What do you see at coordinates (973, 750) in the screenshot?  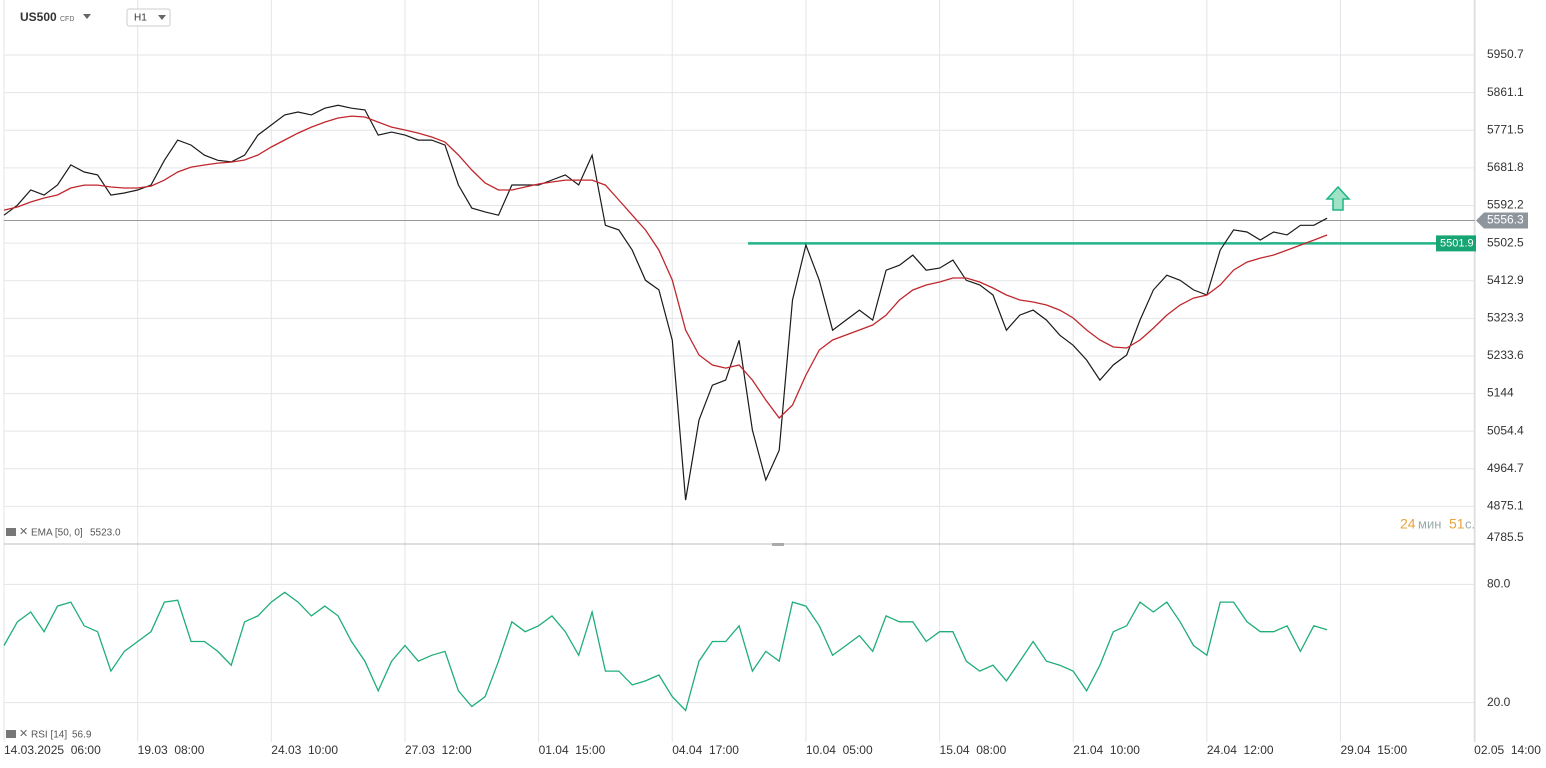 I see `x-tick-label: 15.04 08:00` at bounding box center [973, 750].